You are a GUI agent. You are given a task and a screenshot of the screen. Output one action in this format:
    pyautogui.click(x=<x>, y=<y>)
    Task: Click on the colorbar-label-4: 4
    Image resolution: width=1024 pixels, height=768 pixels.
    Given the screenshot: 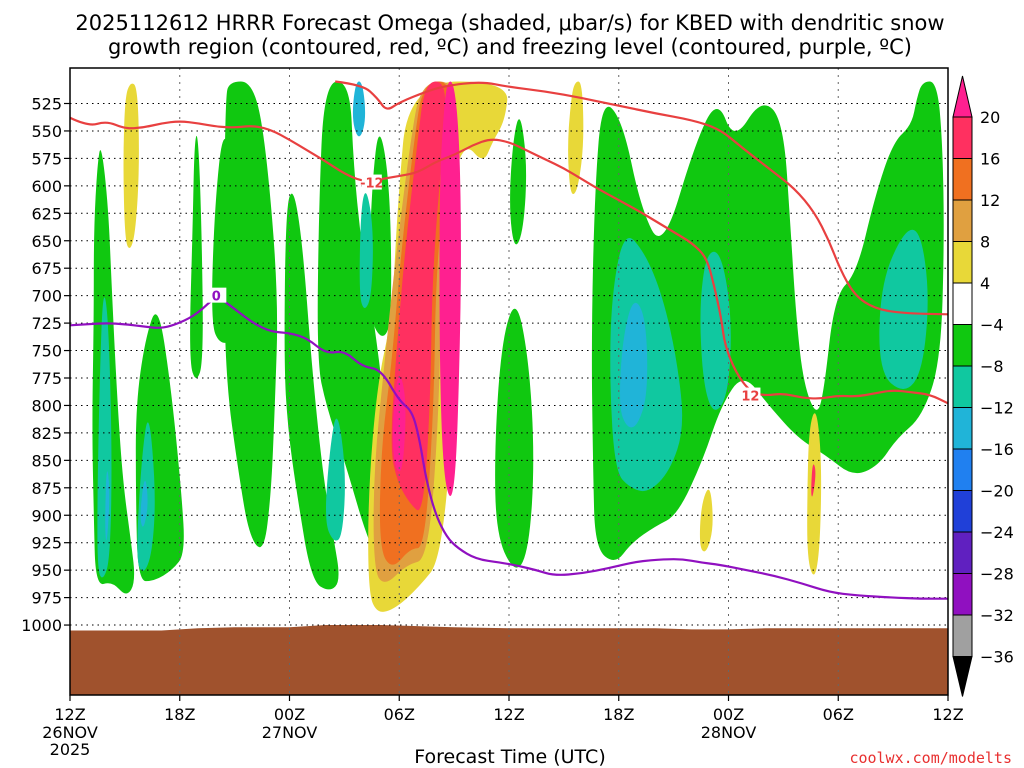 What is the action you would take?
    pyautogui.click(x=985, y=283)
    